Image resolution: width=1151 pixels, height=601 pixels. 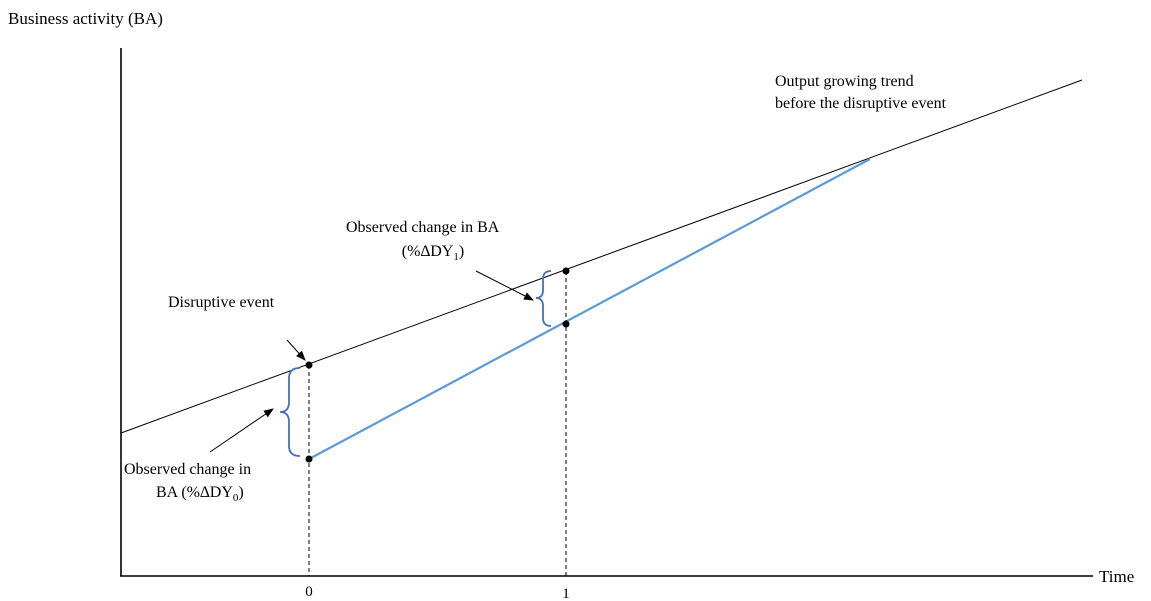 I want to click on change-0-dy: DY, so click(x=222, y=492).